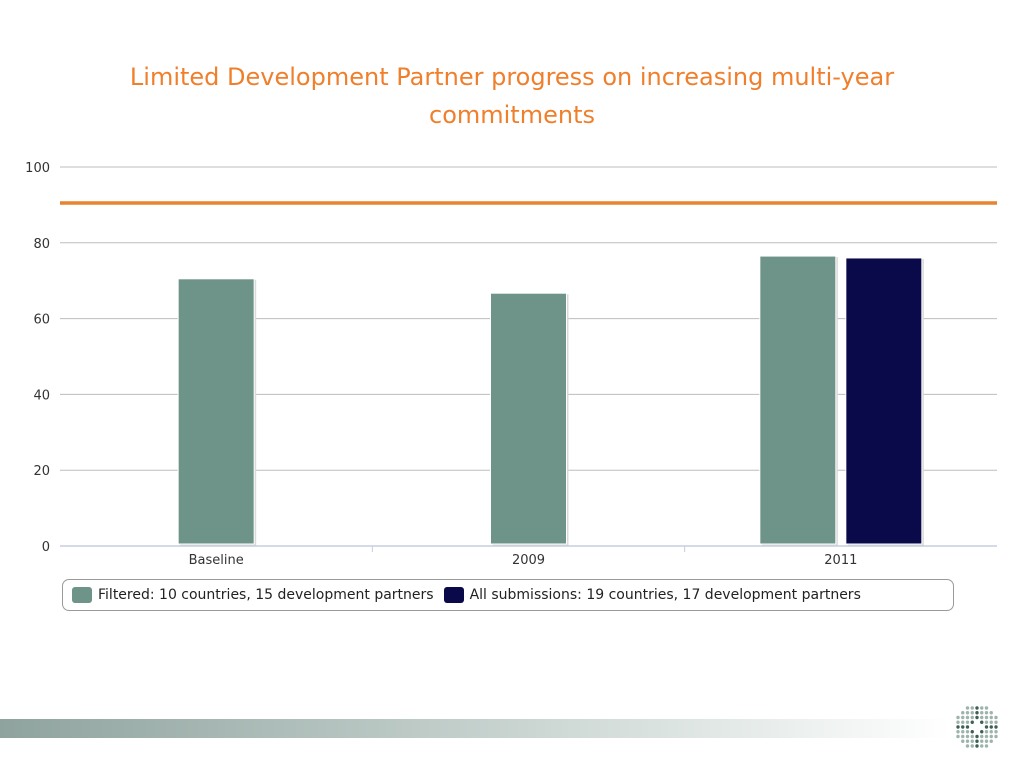 The image size is (1024, 768). I want to click on x-axis: Baseline 2009 2011, so click(528, 556).